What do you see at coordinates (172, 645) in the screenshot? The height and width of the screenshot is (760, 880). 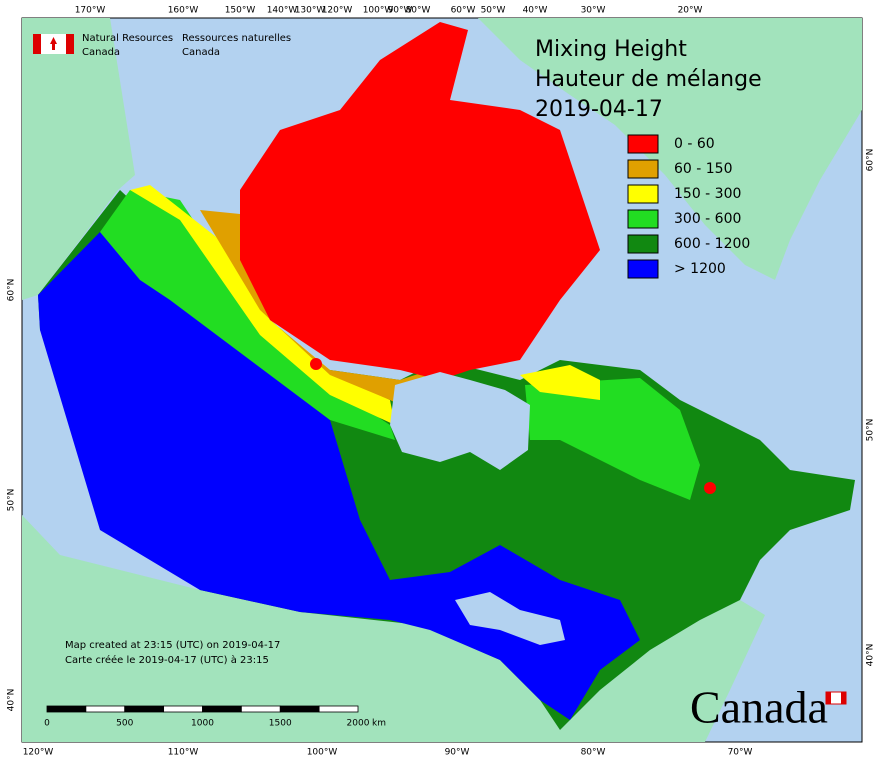 I see `footer-note: Map created at 23:15 (UTC) on 2019-04-17` at bounding box center [172, 645].